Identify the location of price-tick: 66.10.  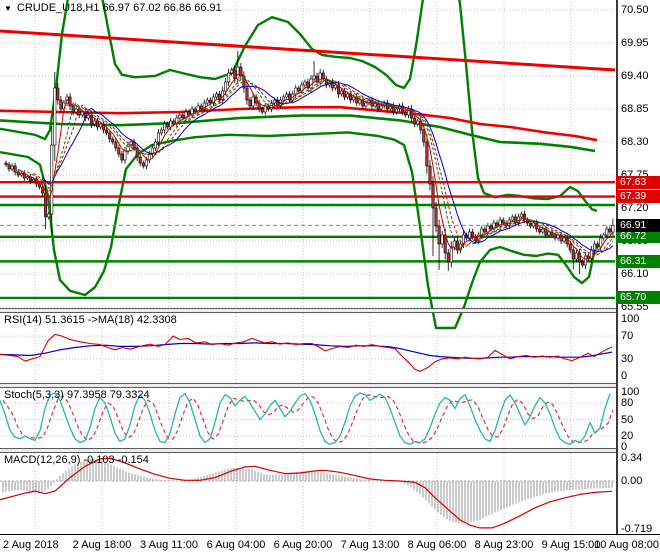
(635, 273).